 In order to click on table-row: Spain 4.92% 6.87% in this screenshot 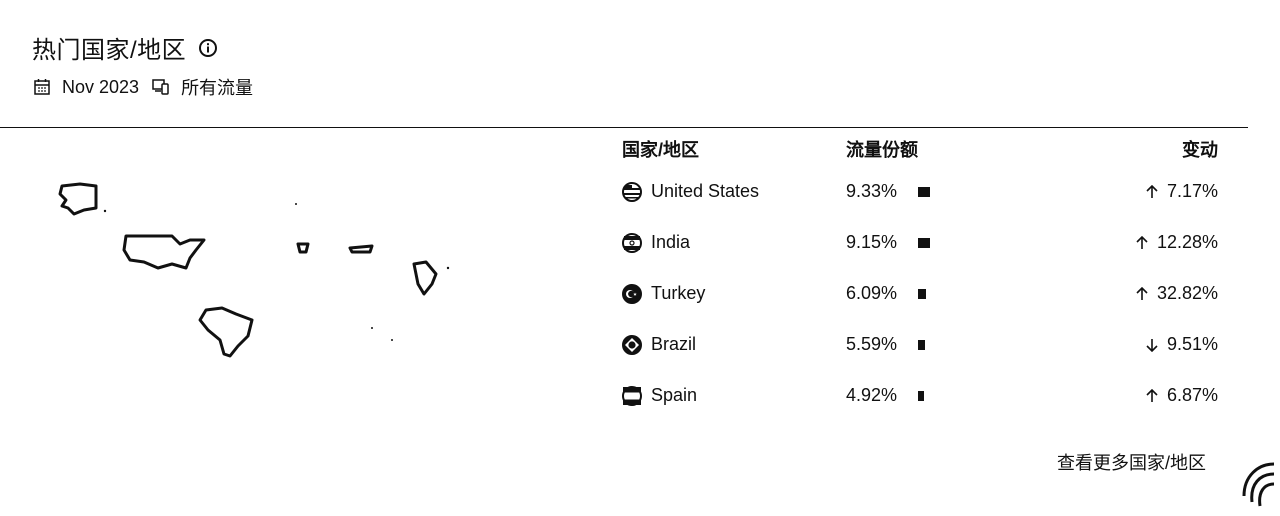, I will do `click(922, 395)`.